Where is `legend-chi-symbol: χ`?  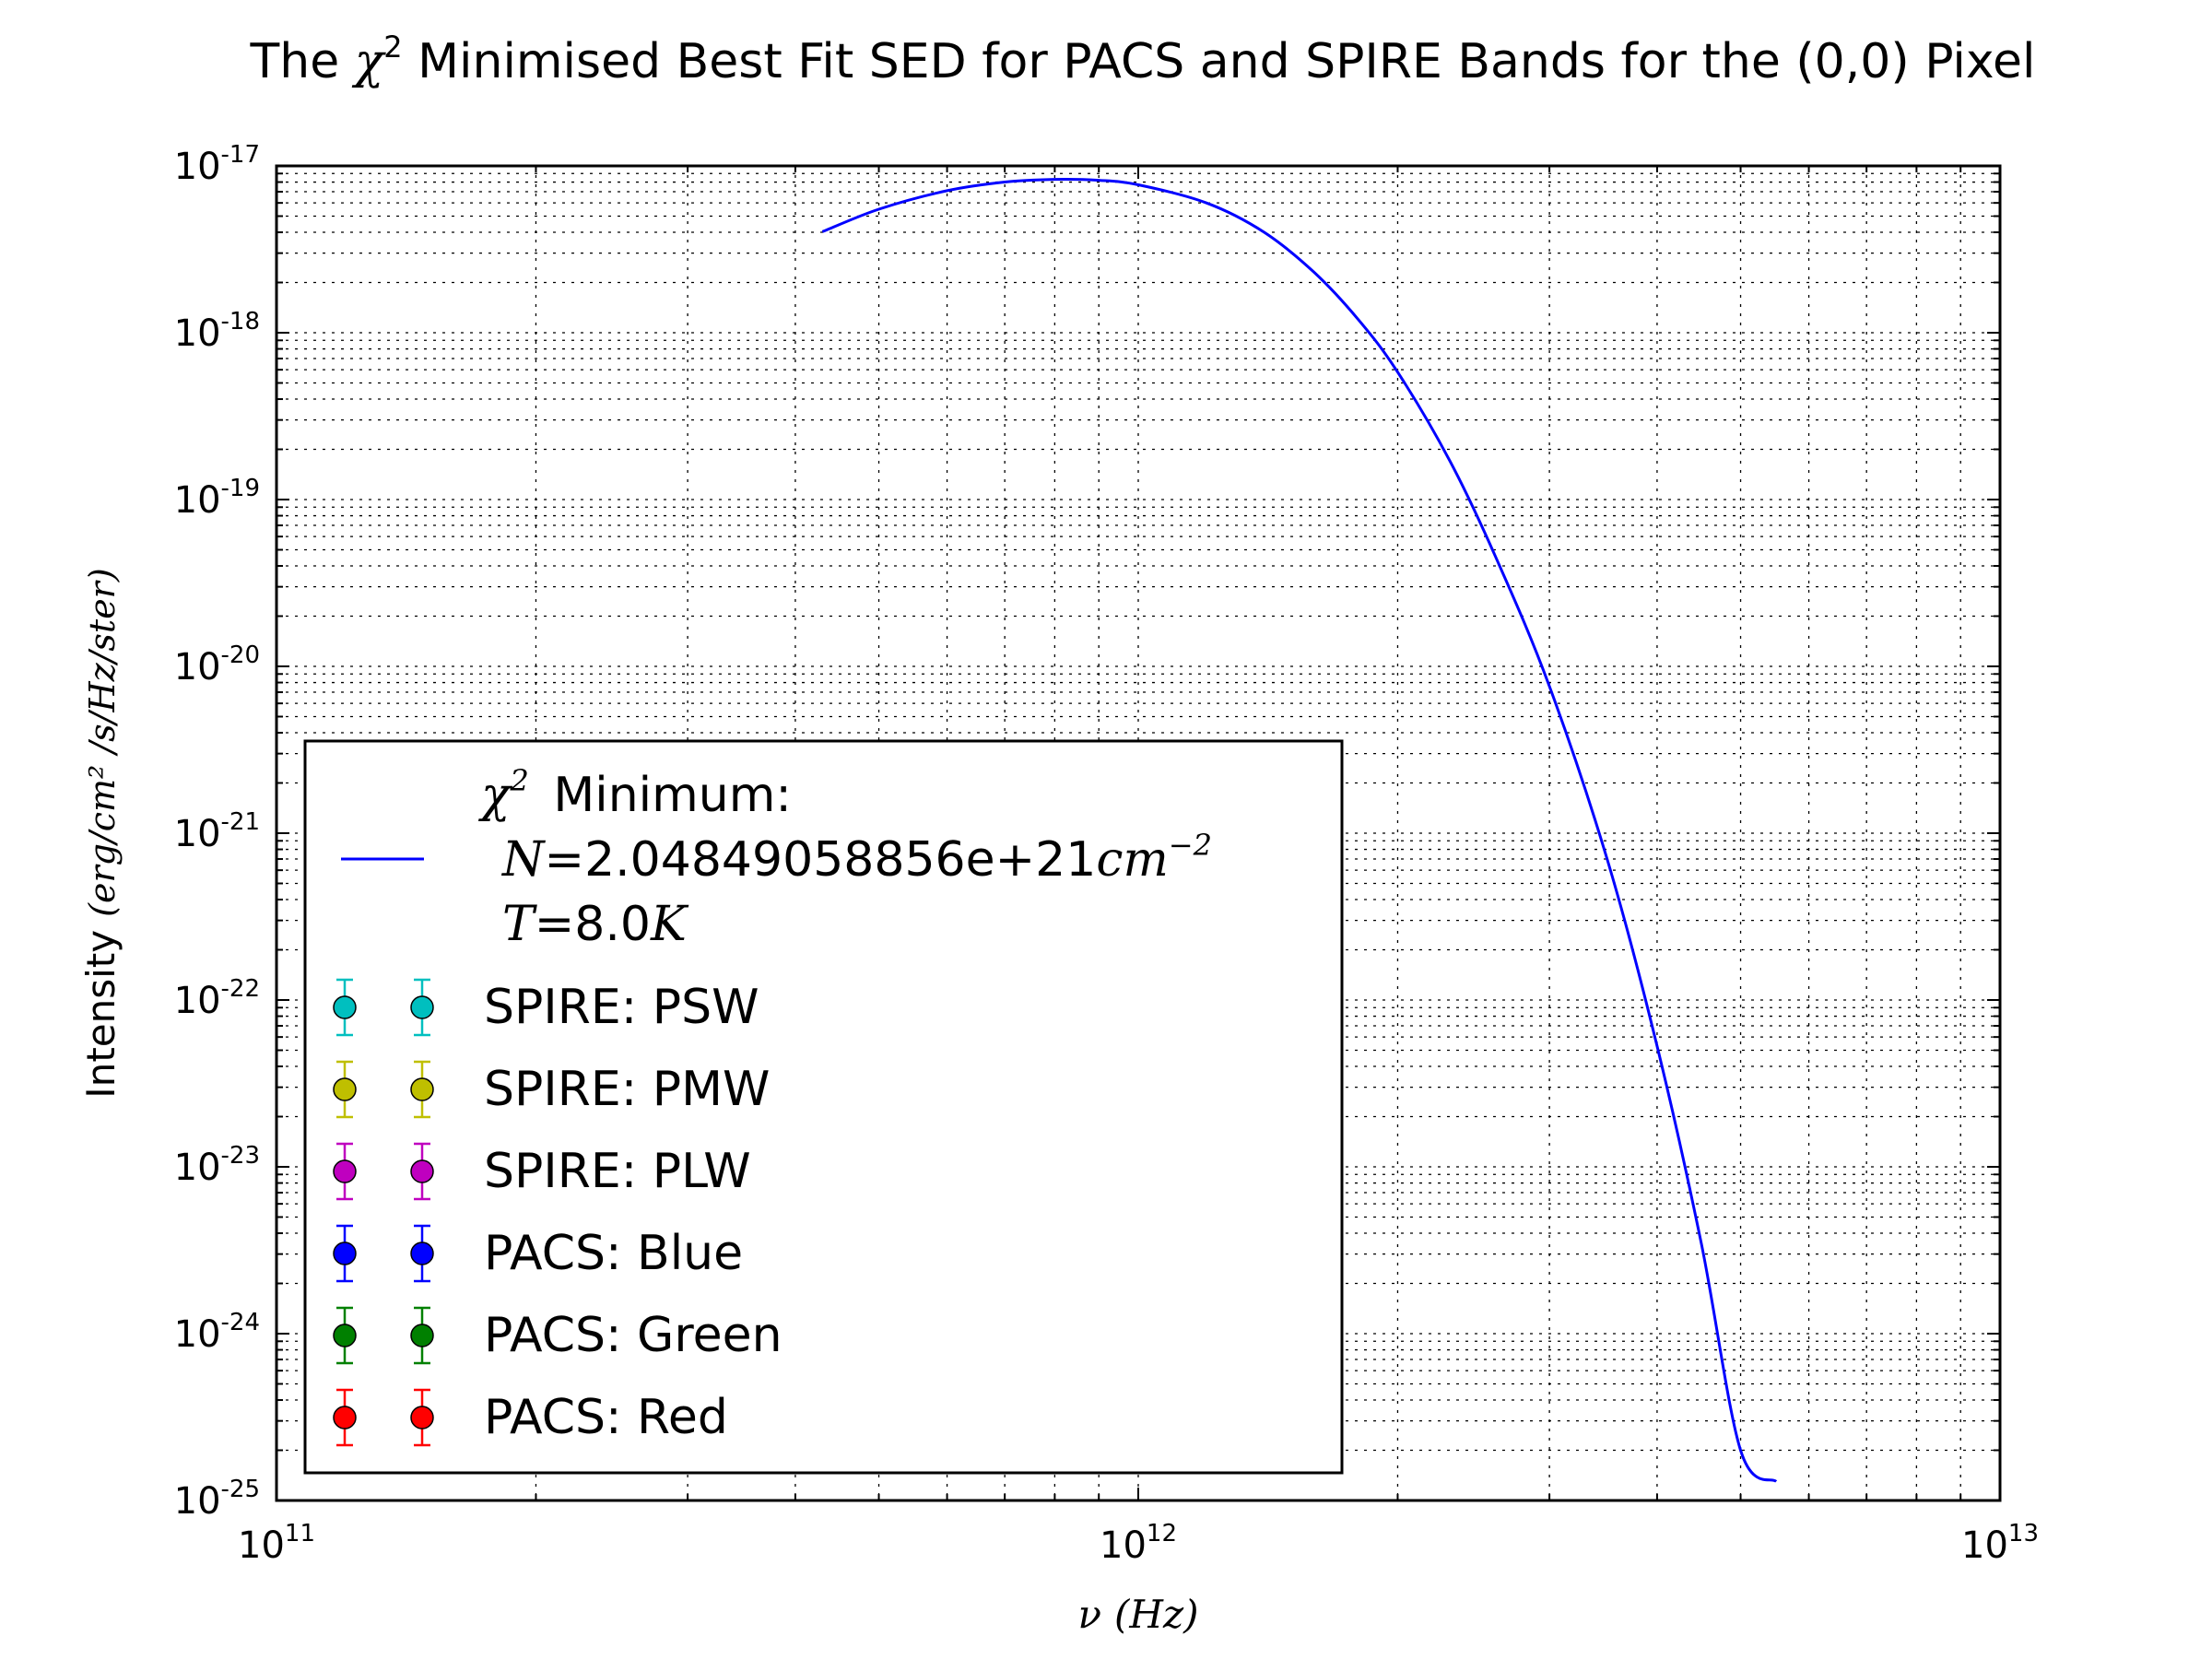 legend-chi-symbol: χ is located at coordinates (495, 795).